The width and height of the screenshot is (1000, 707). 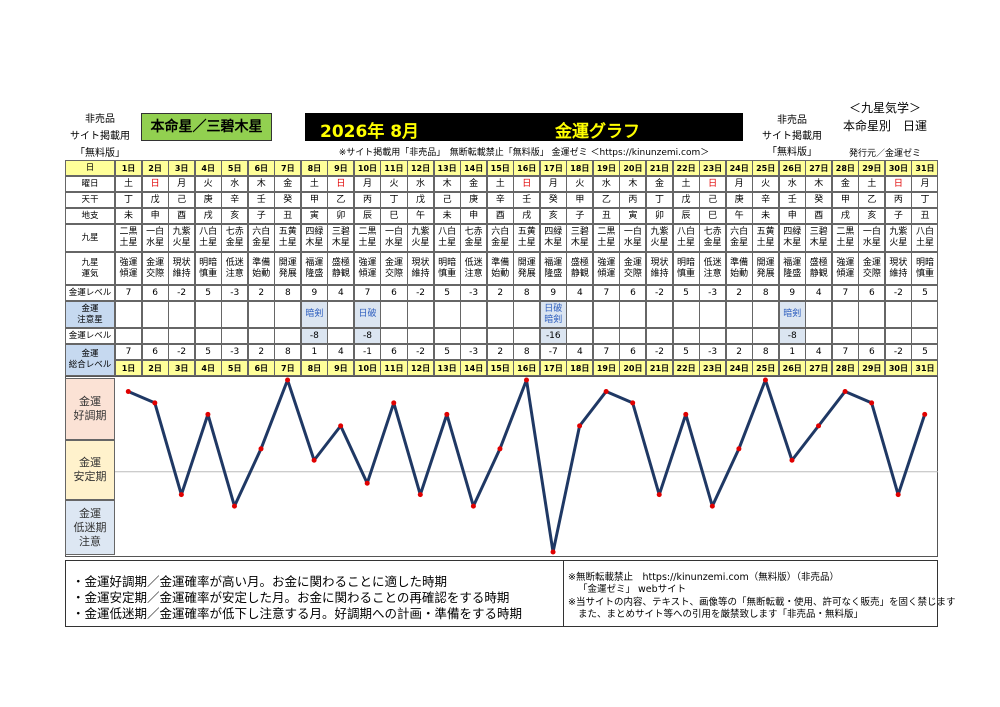 What do you see at coordinates (474, 238) in the screenshot?
I see `kyusei-cell: 七赤金星` at bounding box center [474, 238].